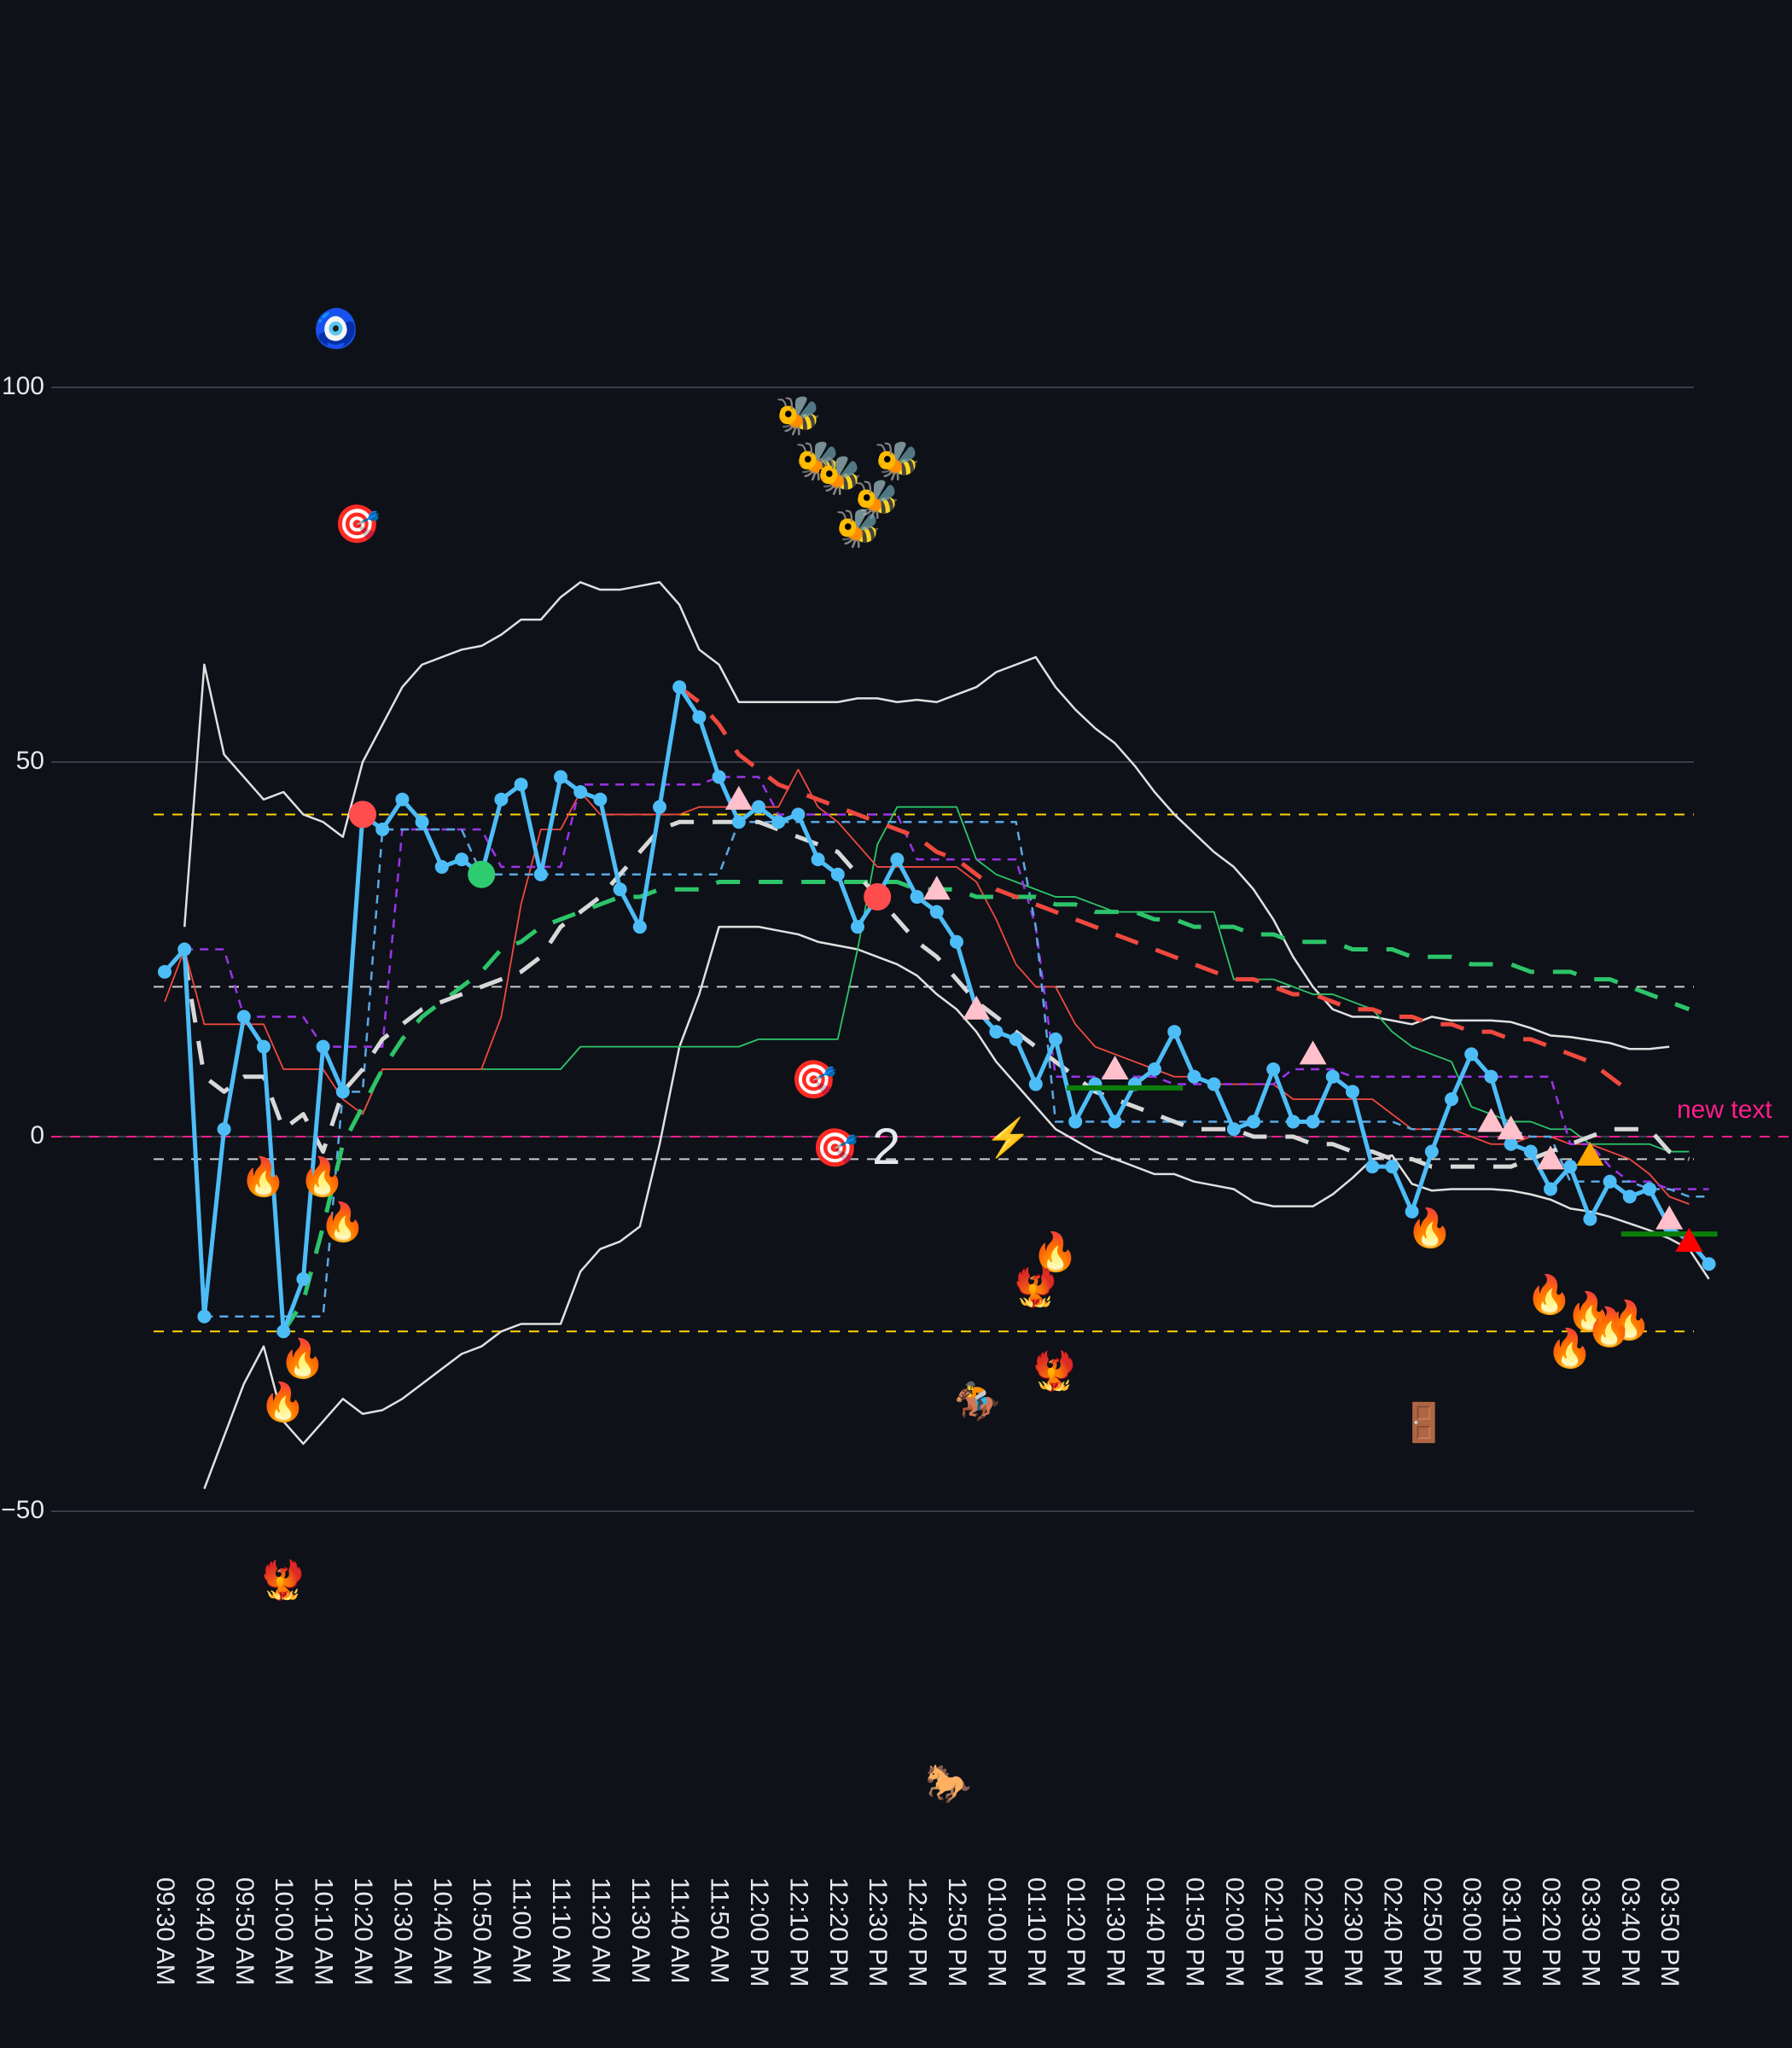 Image resolution: width=1792 pixels, height=2048 pixels. Describe the element at coordinates (37, 1135) in the screenshot. I see `y-tick-label: 0` at that location.